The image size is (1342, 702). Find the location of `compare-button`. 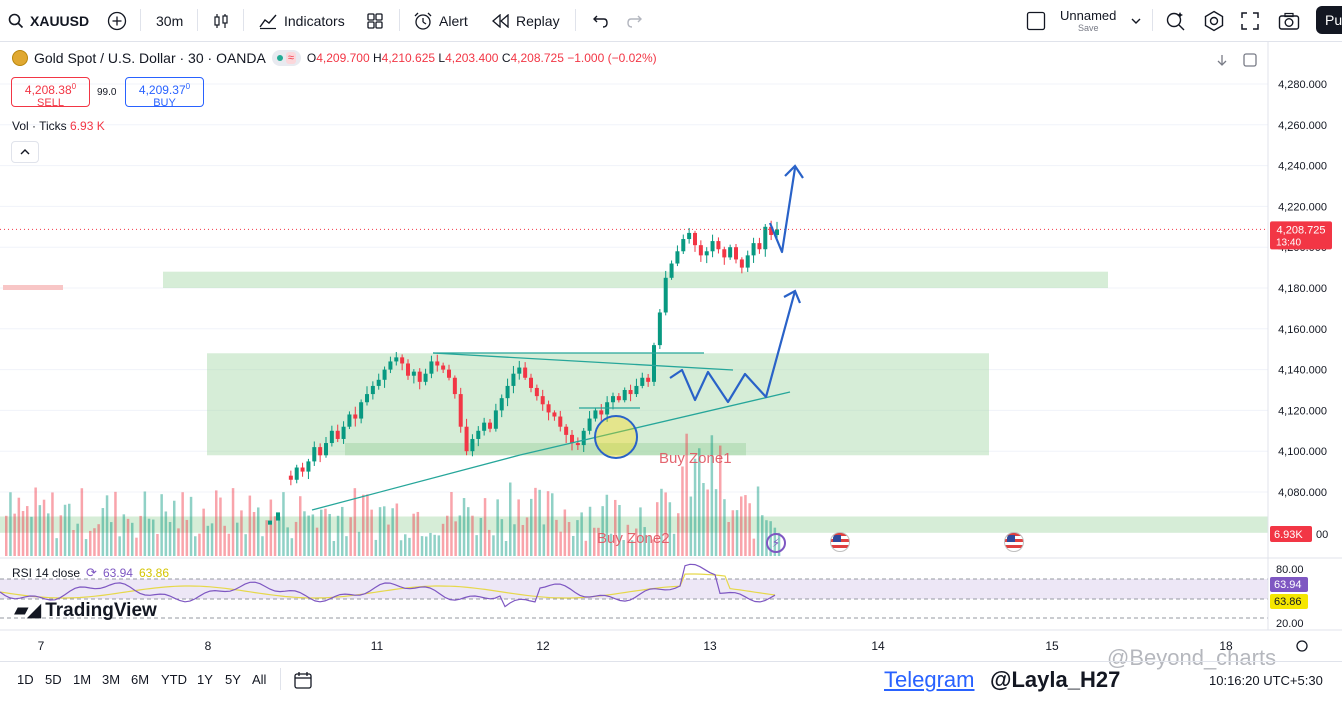

compare-button is located at coordinates (117, 20).